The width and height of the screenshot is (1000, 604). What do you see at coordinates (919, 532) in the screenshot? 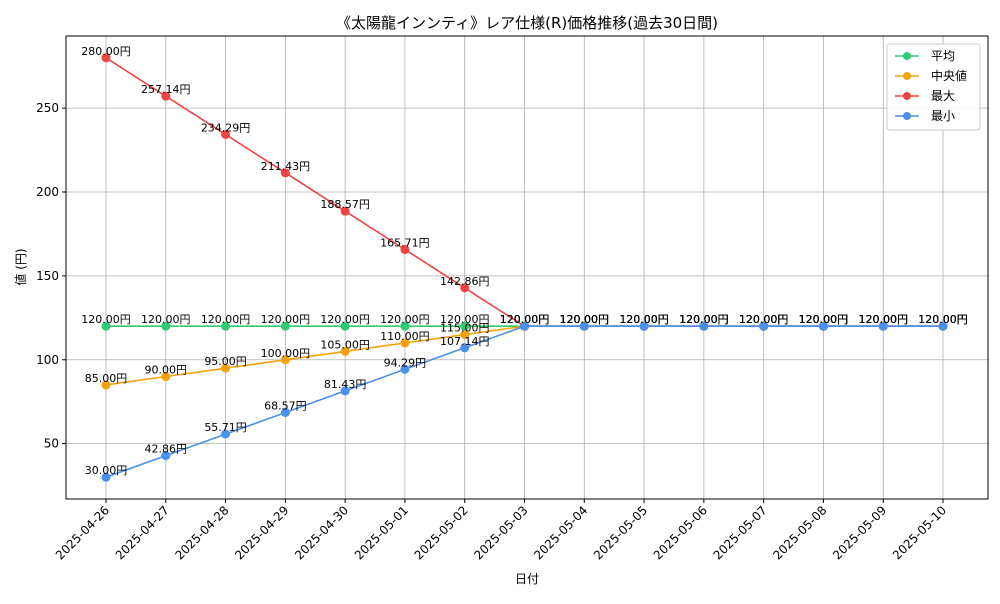
I see `x-tick-label: 2025-05-10` at bounding box center [919, 532].